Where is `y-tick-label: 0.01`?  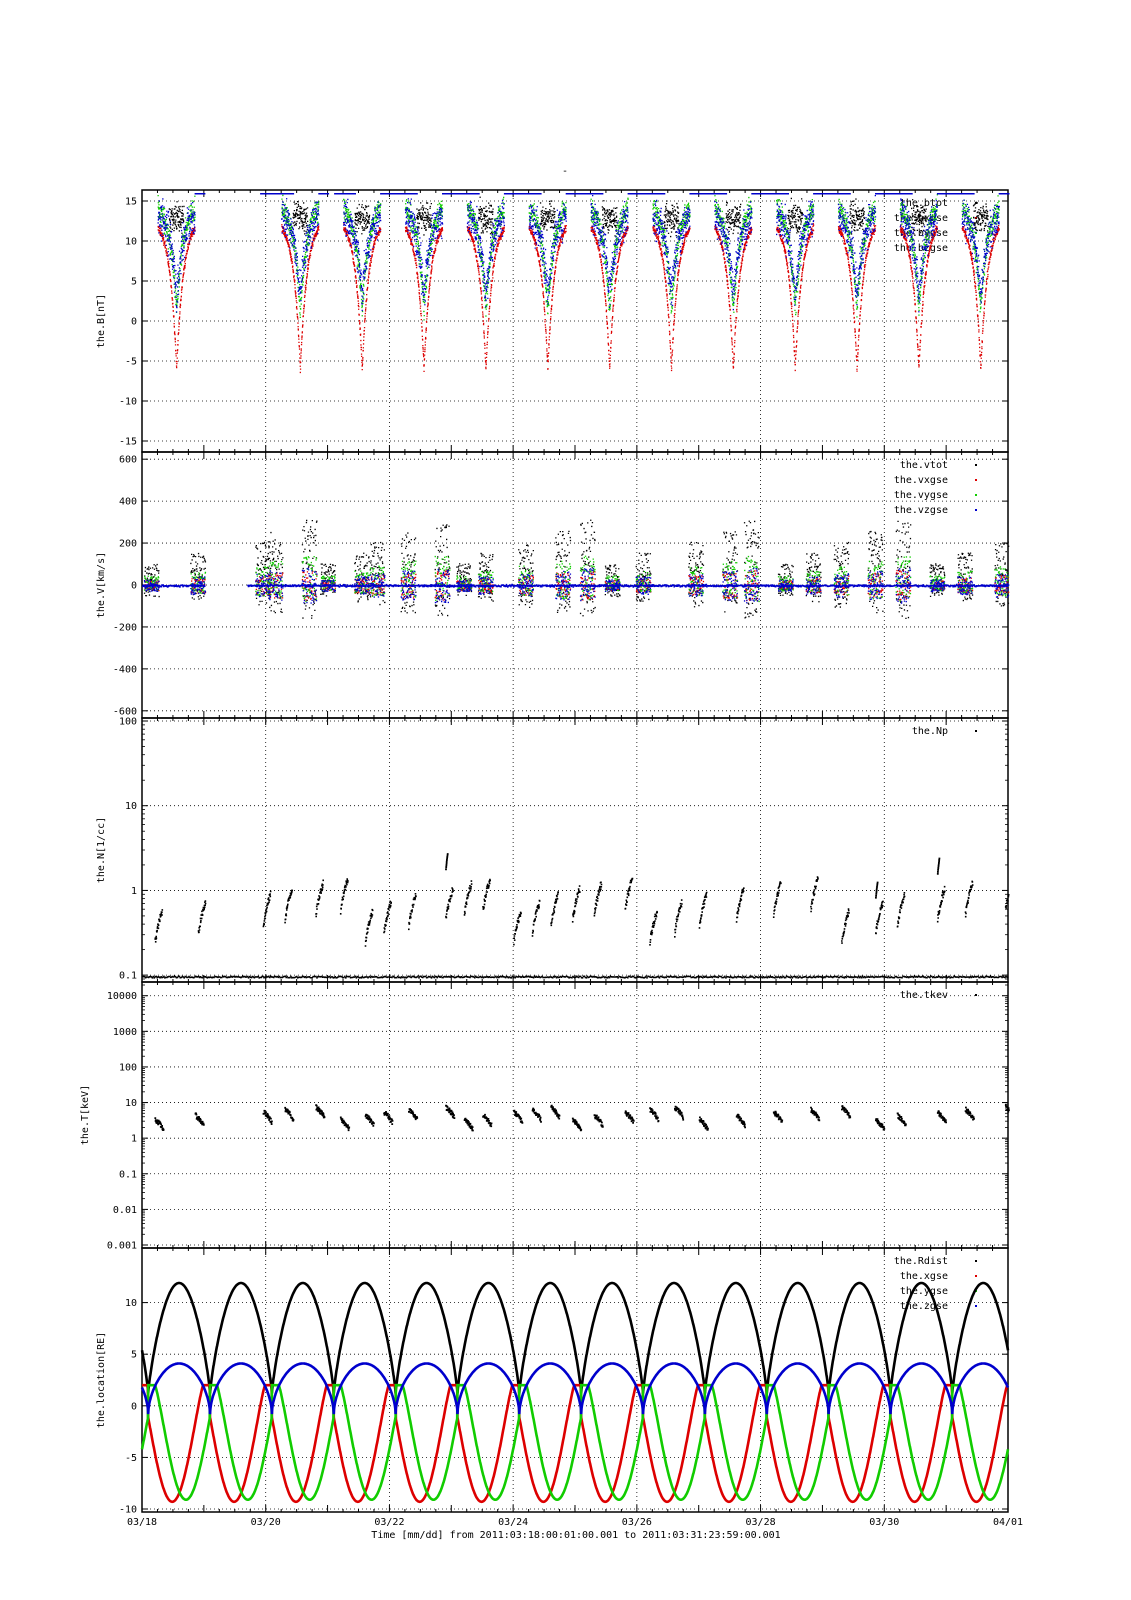 y-tick-label: 0.01 is located at coordinates (125, 1210).